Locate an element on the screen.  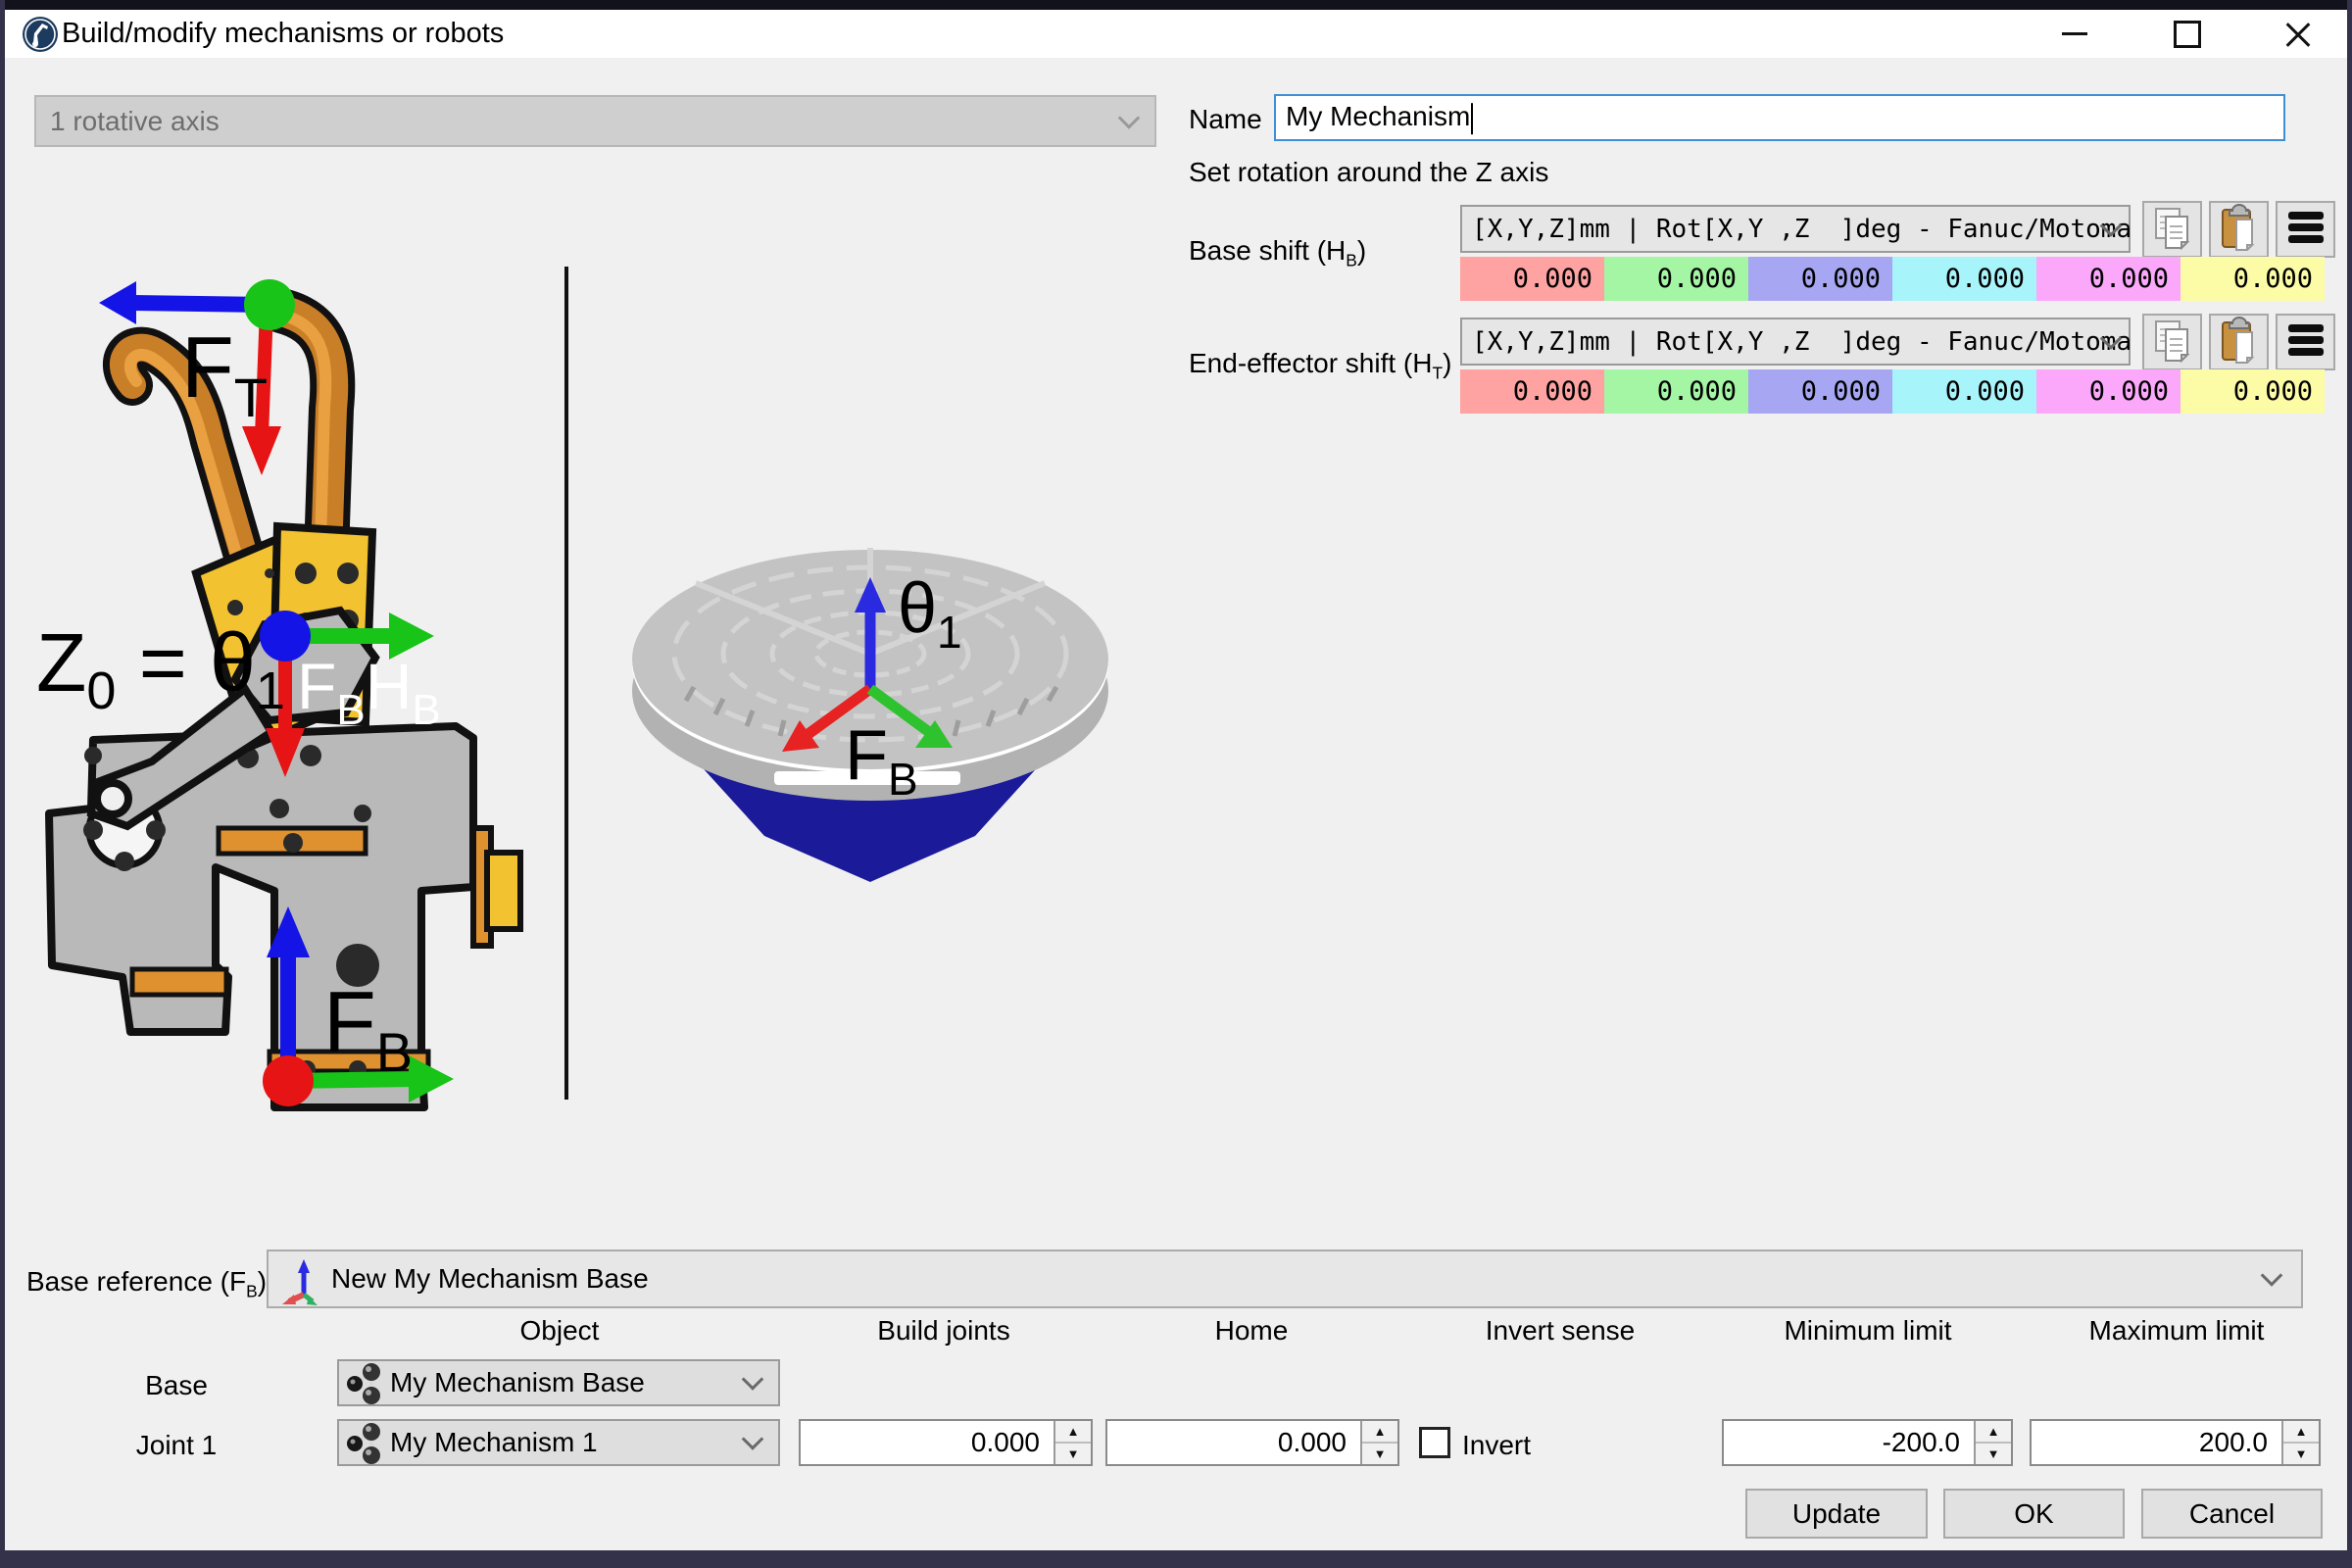
base-reference-value: New My Mechanism Base is located at coordinates (490, 1278).